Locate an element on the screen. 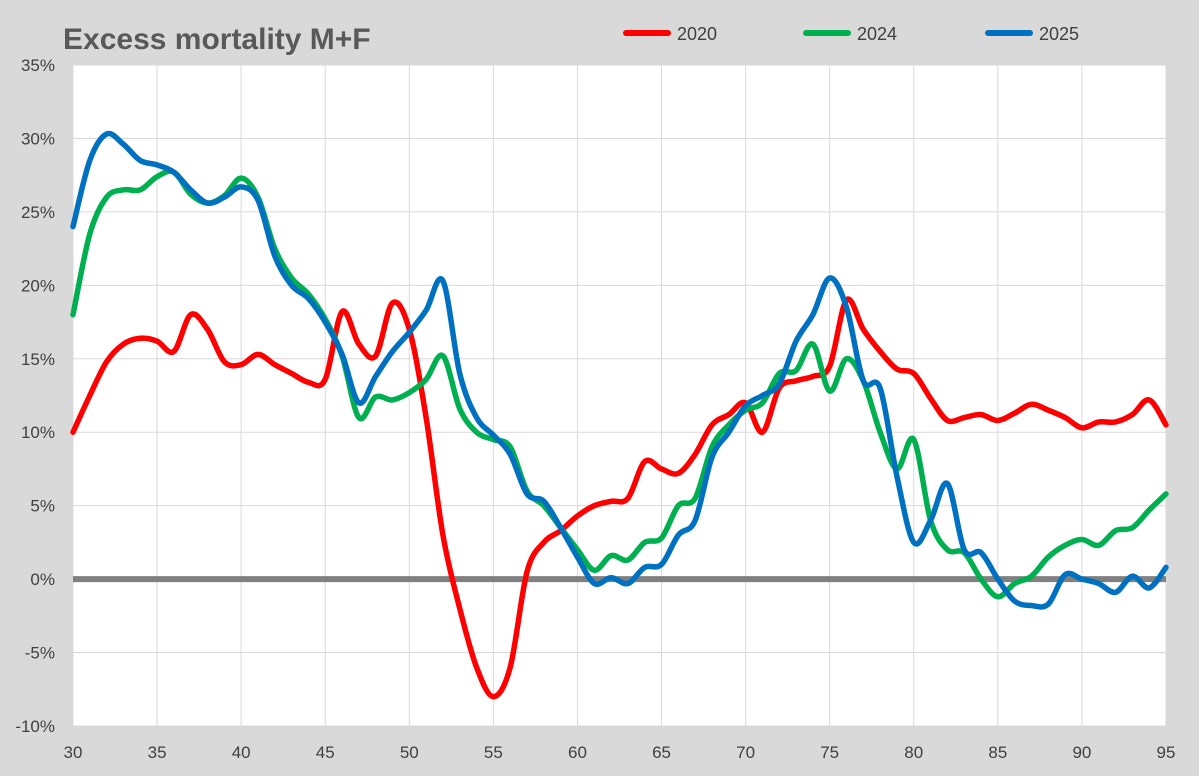 The image size is (1199, 776). x-tick-label: 60 is located at coordinates (577, 752).